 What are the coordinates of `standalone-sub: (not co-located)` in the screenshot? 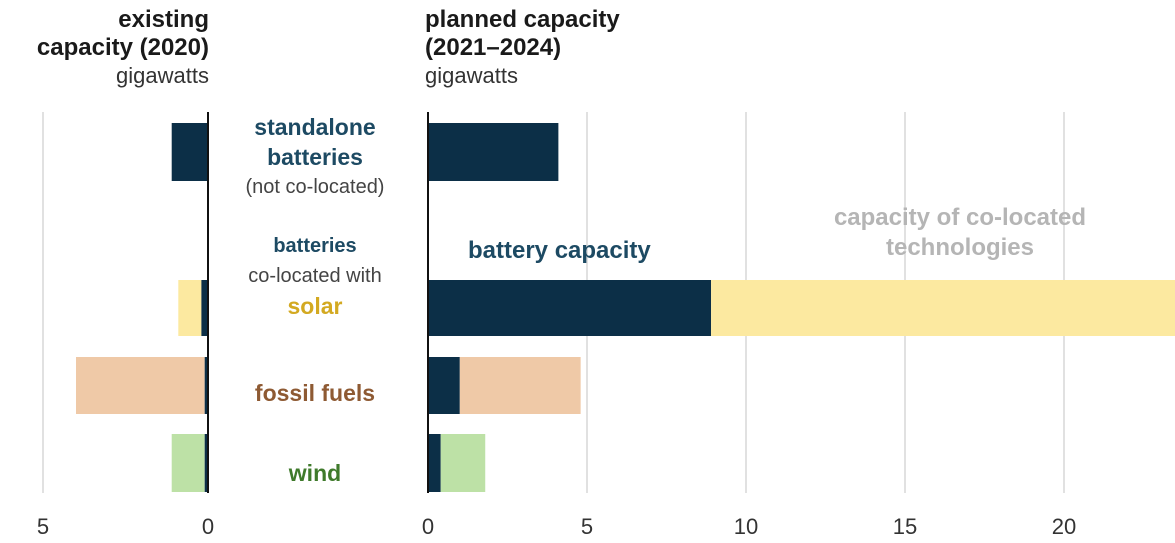 It's located at (315, 187).